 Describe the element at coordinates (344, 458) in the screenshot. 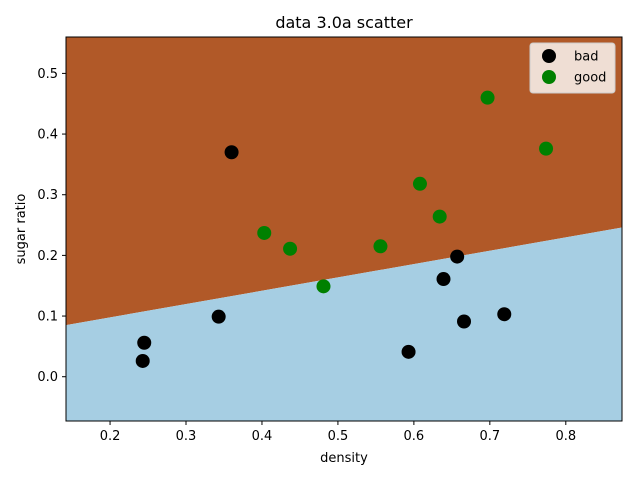

I see `x-axis-label: density` at that location.